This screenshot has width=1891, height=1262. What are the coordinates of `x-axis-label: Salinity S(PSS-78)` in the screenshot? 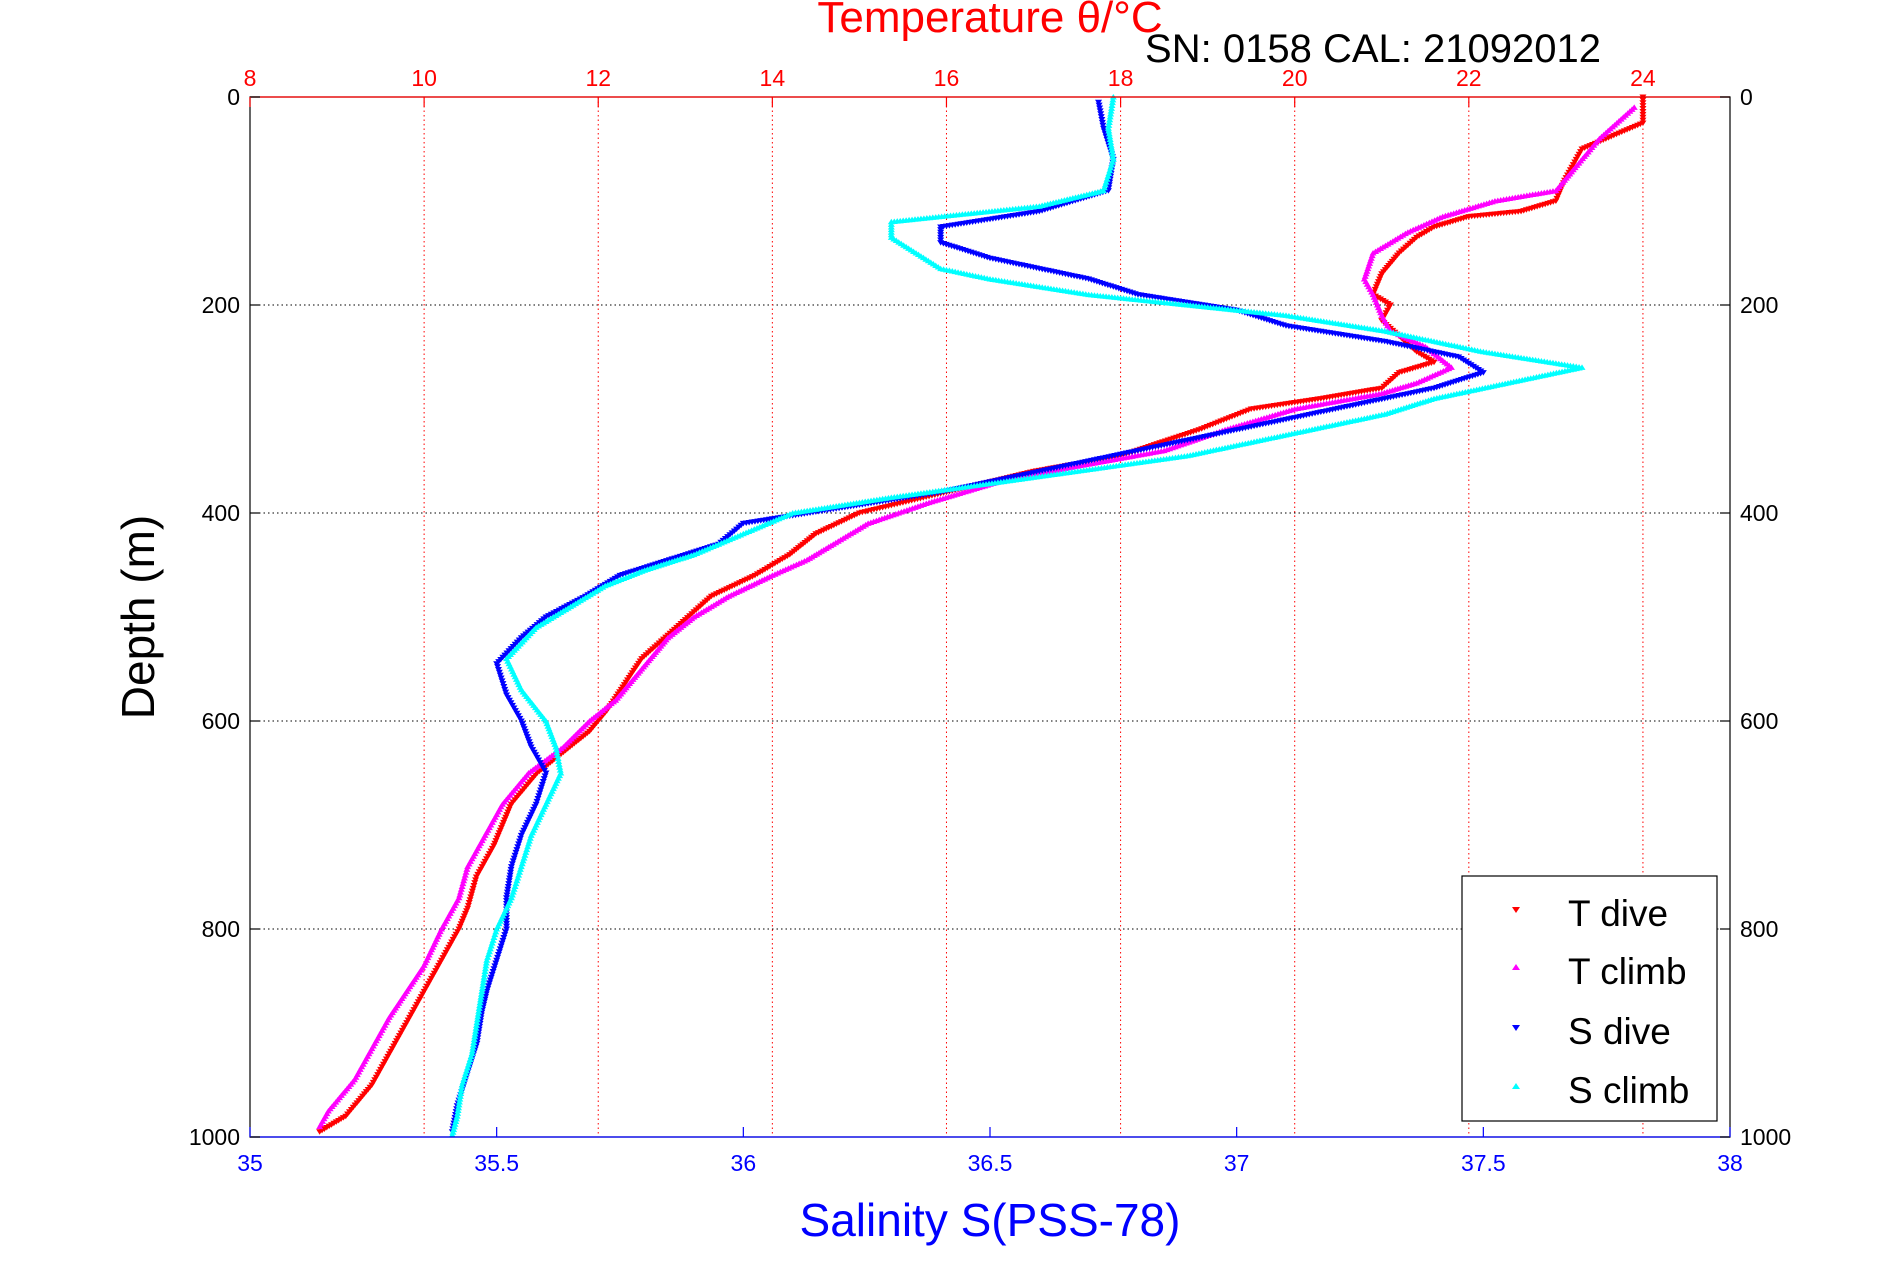 It's located at (990, 1220).